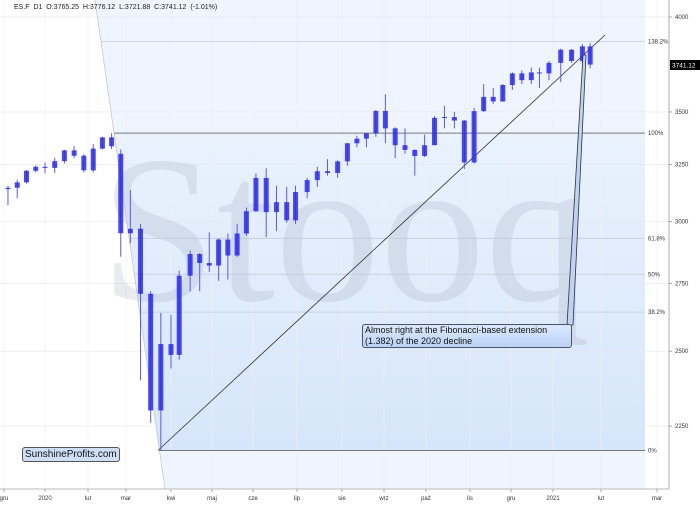  I want to click on symbol: ES.F, so click(22, 7).